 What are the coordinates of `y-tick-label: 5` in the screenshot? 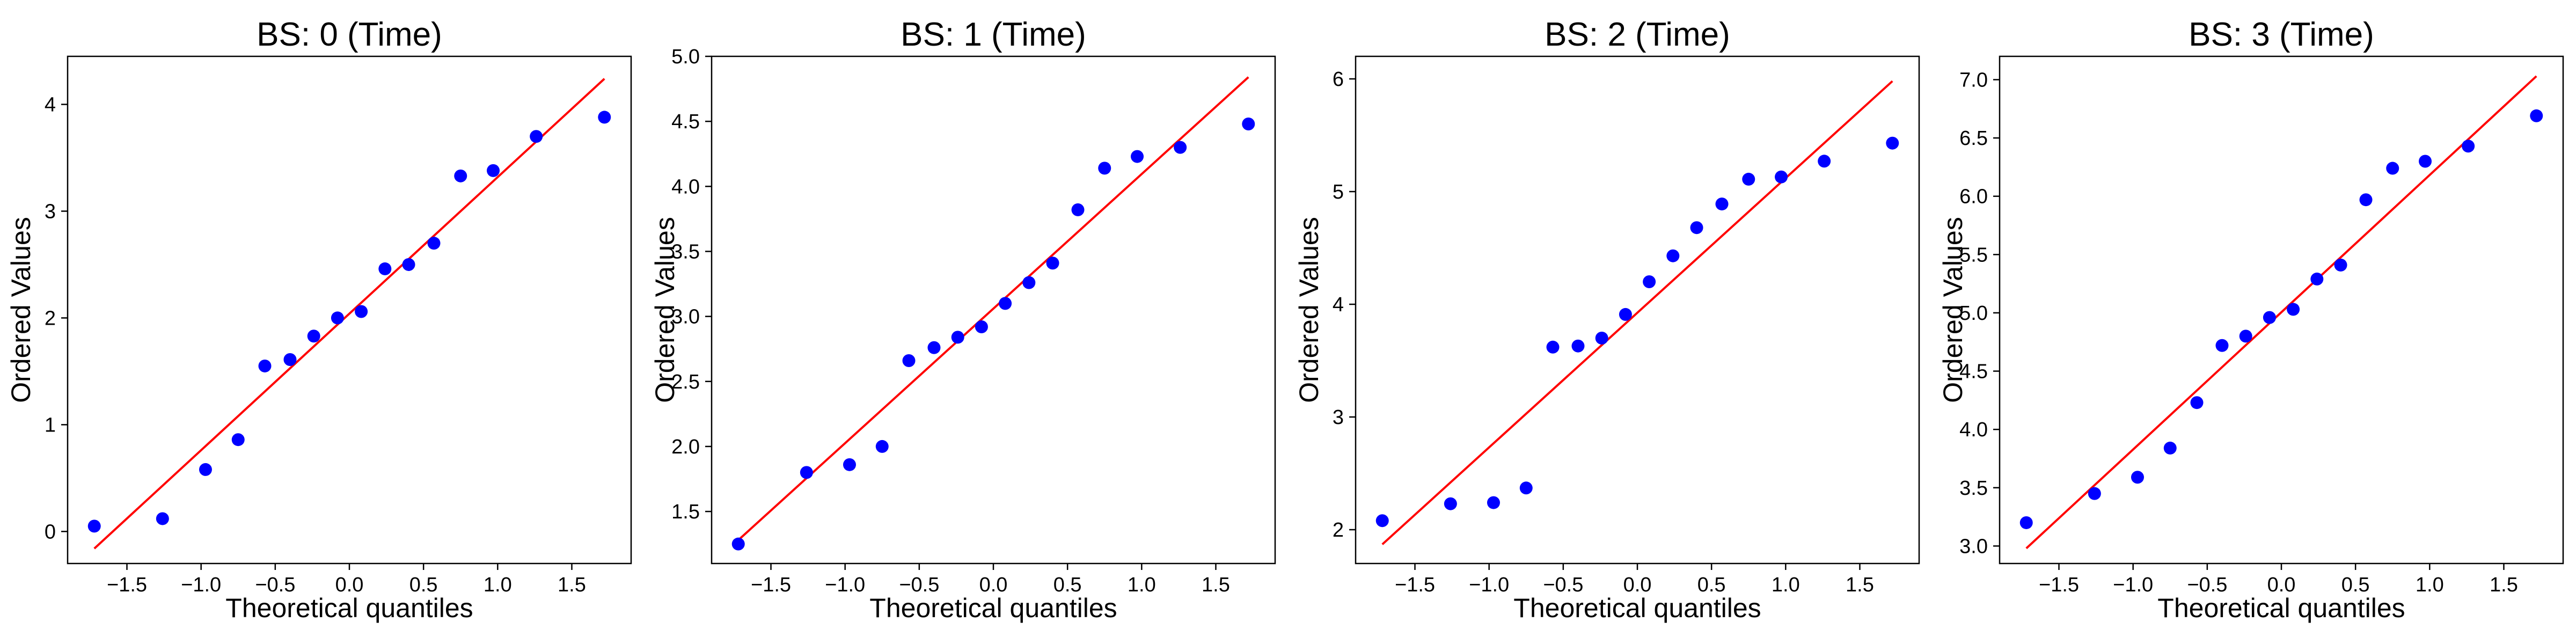 It's located at (1338, 192).